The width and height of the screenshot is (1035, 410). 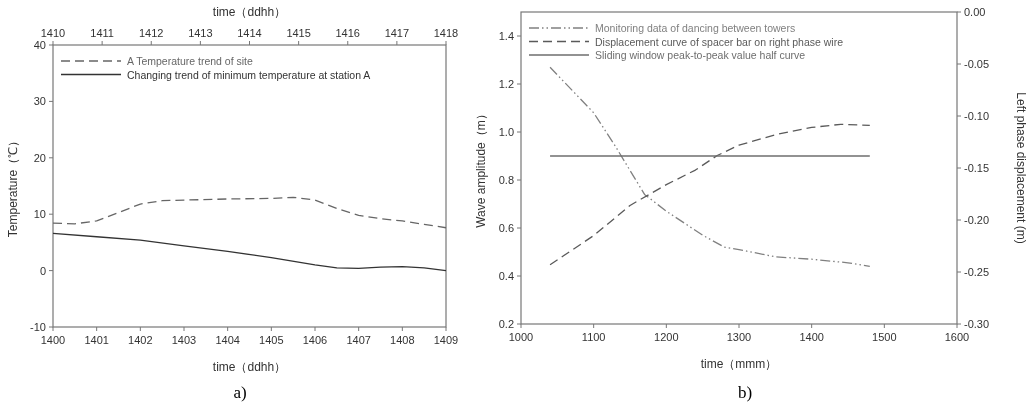 What do you see at coordinates (662, 28) in the screenshot?
I see `legend: Monitoring data of dancing between towers` at bounding box center [662, 28].